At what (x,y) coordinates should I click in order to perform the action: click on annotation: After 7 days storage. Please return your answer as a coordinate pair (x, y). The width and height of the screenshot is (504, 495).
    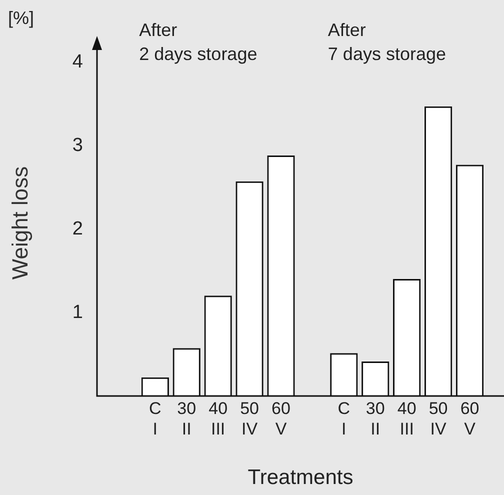
    Looking at the image, I should click on (387, 42).